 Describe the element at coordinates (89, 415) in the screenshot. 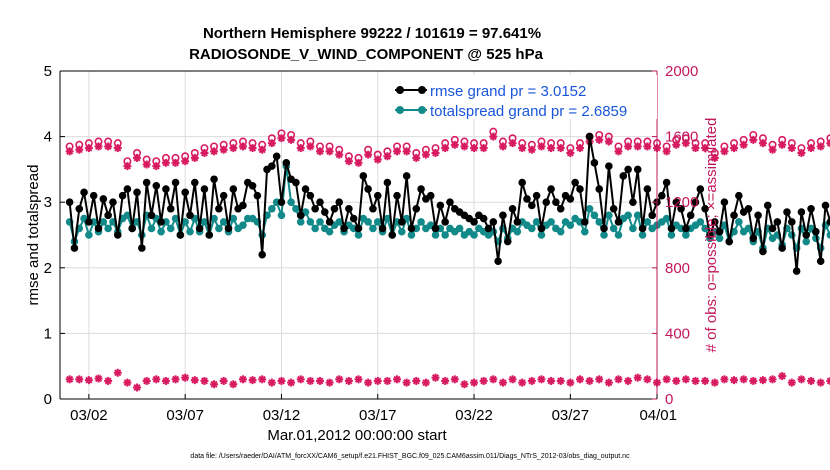

I see `x-tick-label: 03/02` at that location.